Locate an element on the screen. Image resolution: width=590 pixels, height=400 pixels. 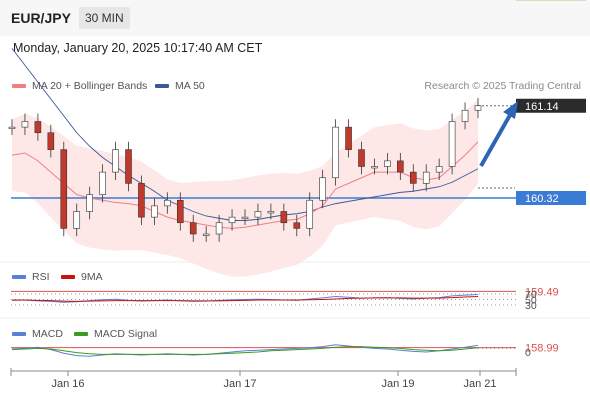
timeframe-button: 30 MIN is located at coordinates (104, 18).